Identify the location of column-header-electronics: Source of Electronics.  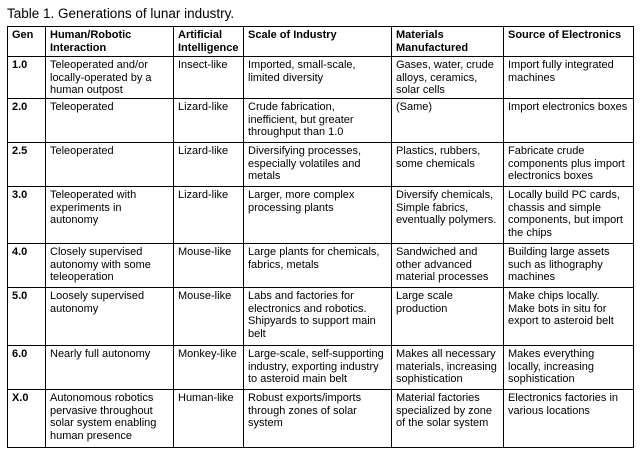
(568, 41).